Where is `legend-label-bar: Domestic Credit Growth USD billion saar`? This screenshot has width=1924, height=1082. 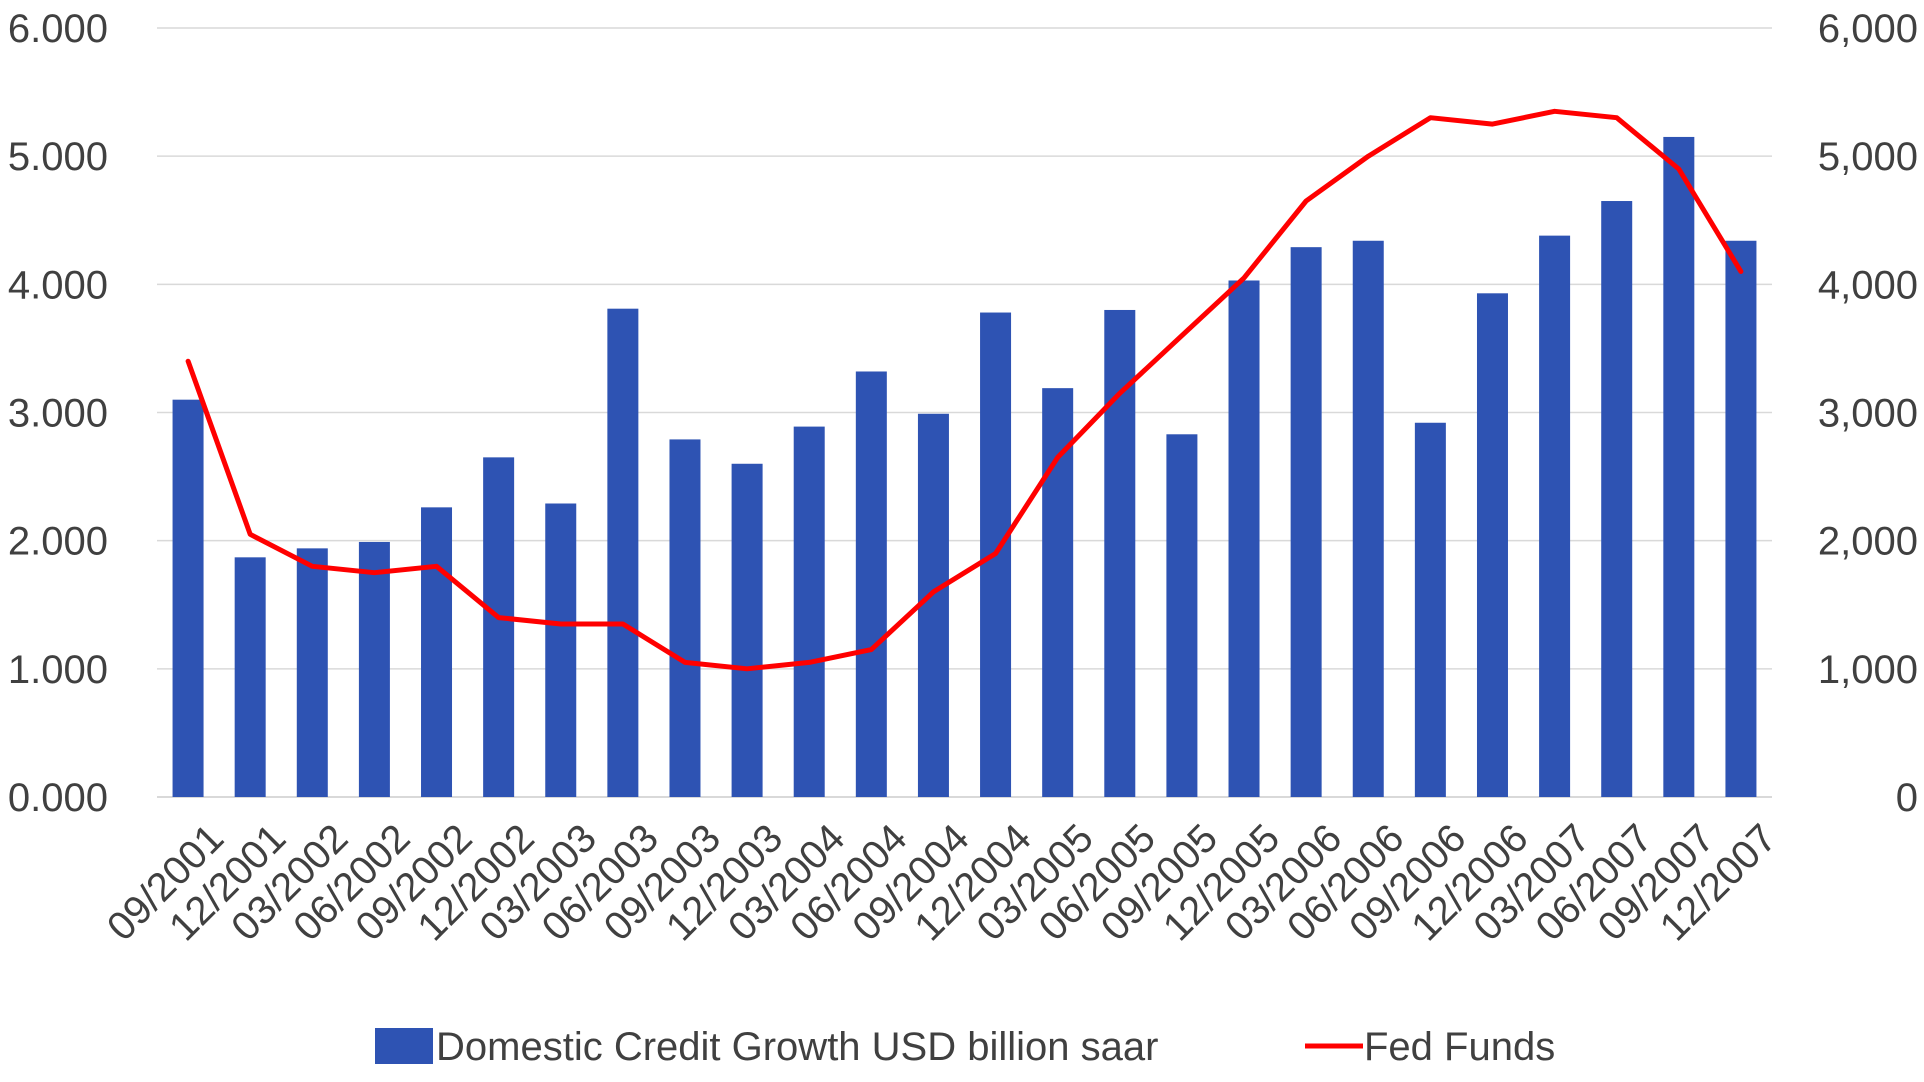
legend-label-bar: Domestic Credit Growth USD billion saar is located at coordinates (797, 1047).